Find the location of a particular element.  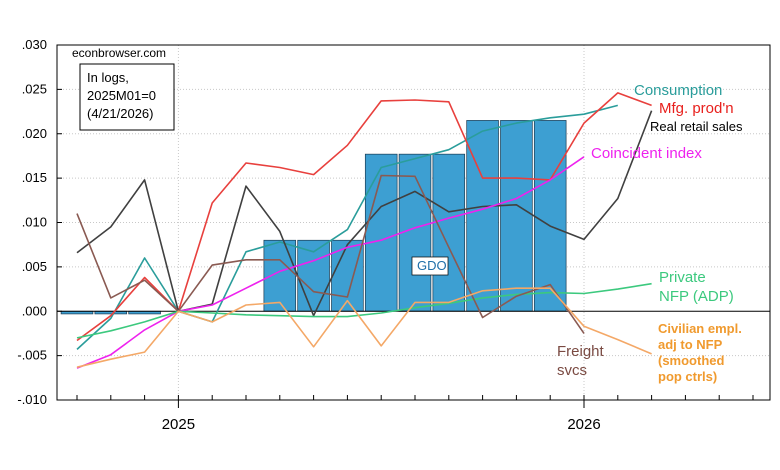

y-tick-label: .025 is located at coordinates (34, 88).